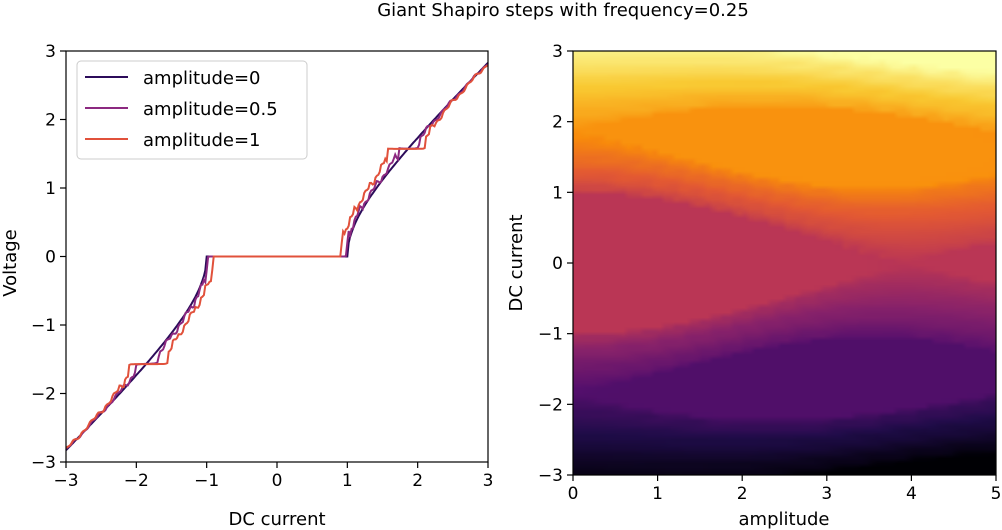 Image resolution: width=1002 pixels, height=530 pixels. I want to click on iv-y-axis-label: Voltage, so click(10, 263).